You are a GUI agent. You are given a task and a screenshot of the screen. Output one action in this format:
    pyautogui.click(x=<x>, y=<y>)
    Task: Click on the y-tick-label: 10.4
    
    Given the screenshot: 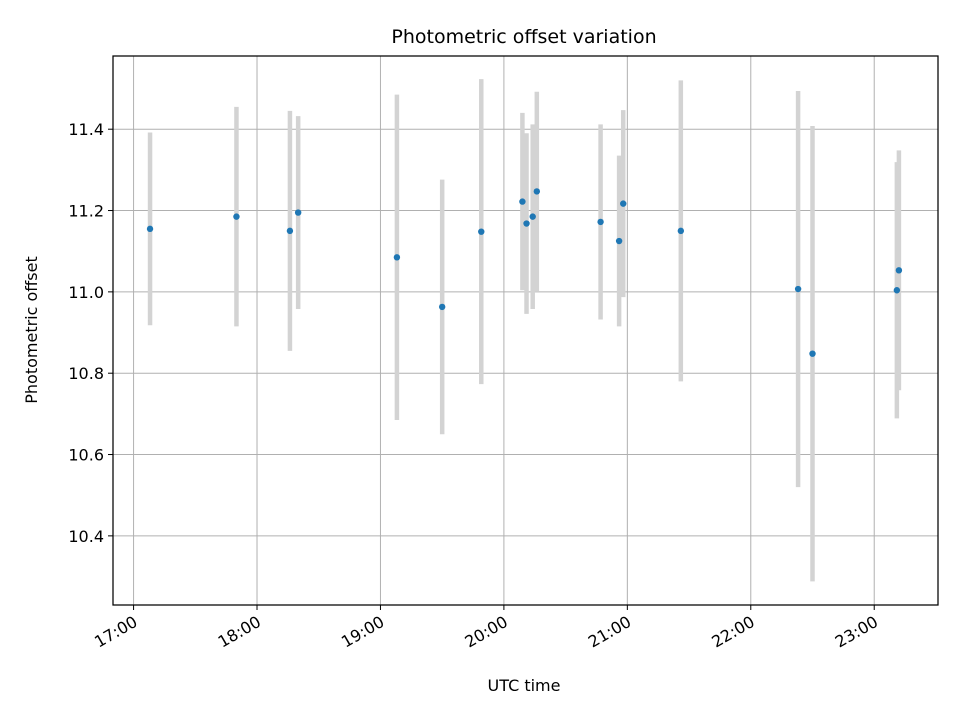 What is the action you would take?
    pyautogui.click(x=86, y=536)
    